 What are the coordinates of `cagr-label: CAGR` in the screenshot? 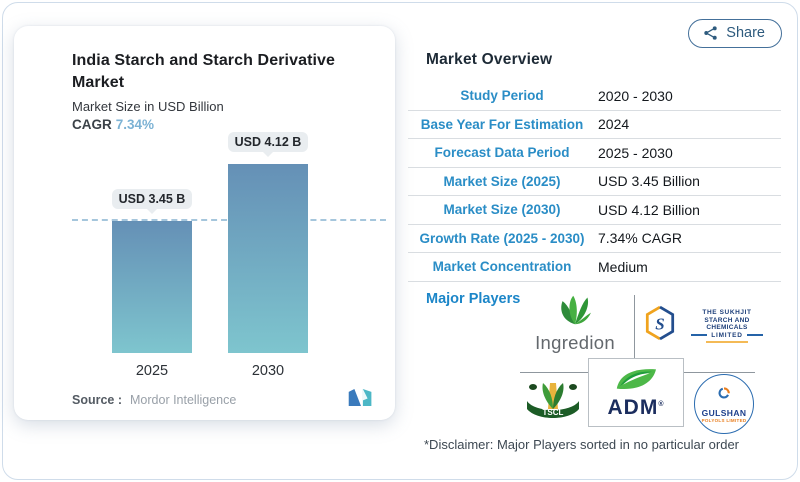 It's located at (92, 125).